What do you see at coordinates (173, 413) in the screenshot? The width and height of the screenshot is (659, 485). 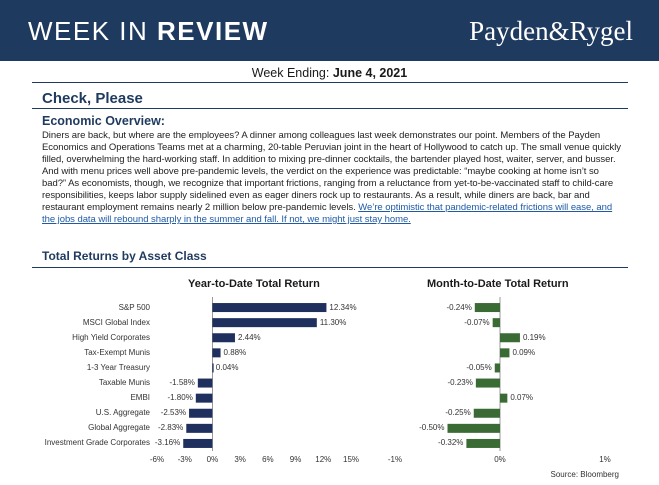 I see `ytd-value-label: -2.53%` at bounding box center [173, 413].